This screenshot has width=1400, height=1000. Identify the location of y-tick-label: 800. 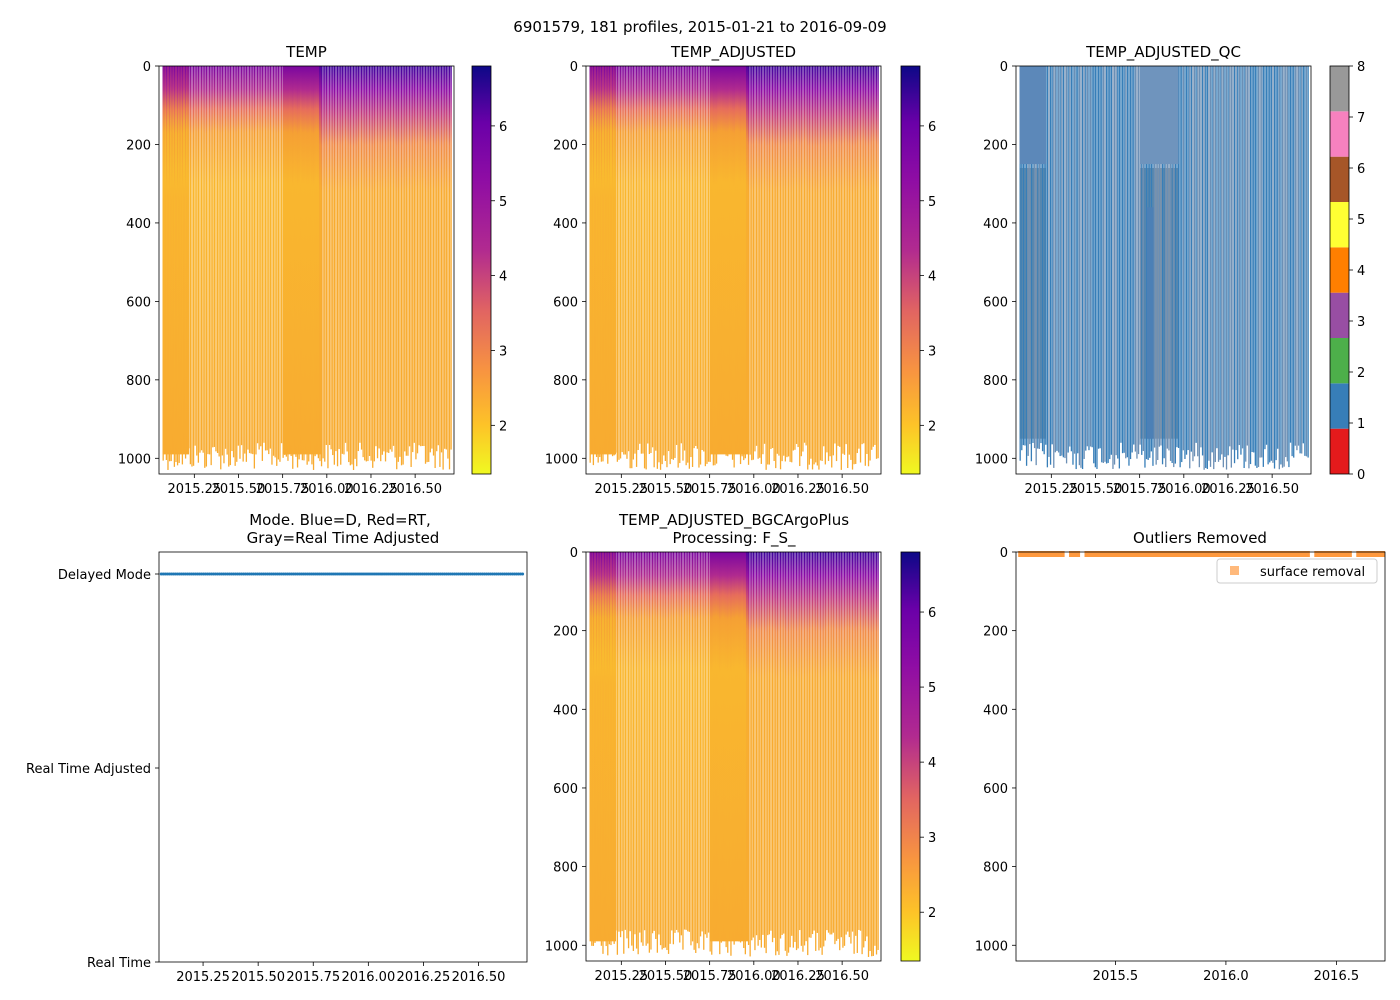
(995, 381).